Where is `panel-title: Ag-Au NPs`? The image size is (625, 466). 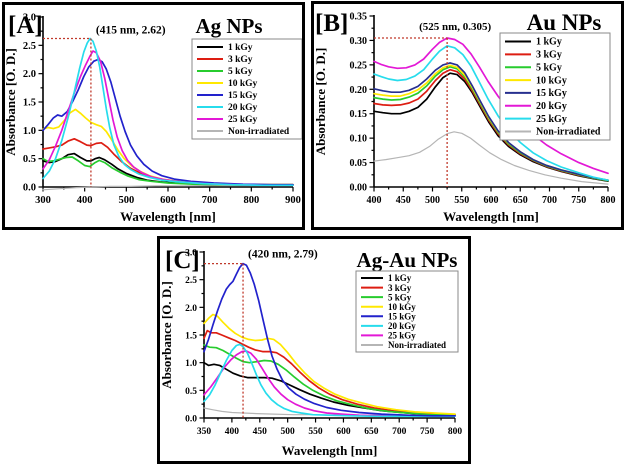
panel-title: Ag-Au NPs is located at coordinates (407, 260).